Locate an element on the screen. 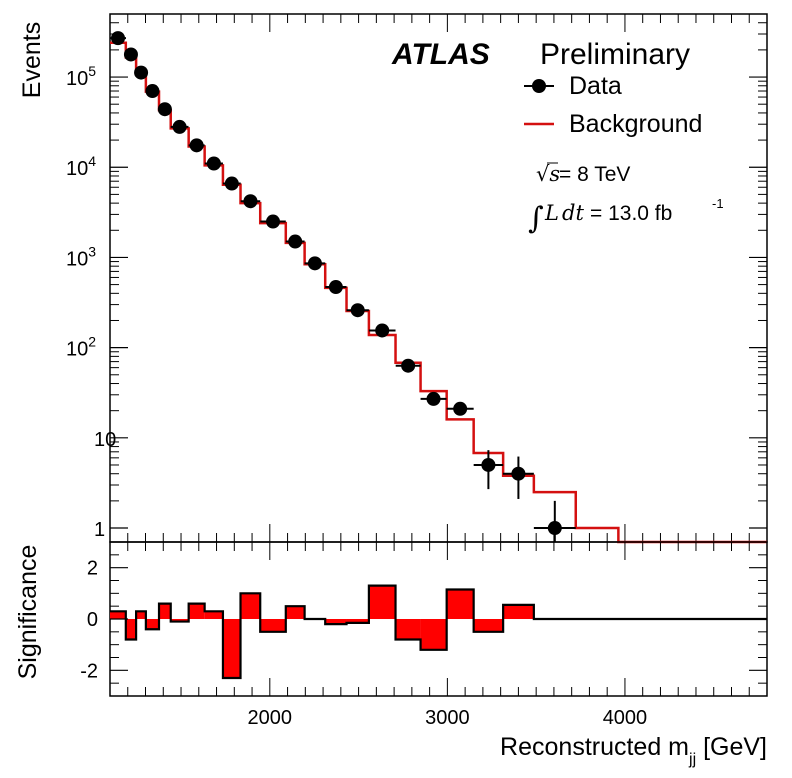  y-tick-label-exponent: 2 is located at coordinates (92, 342).